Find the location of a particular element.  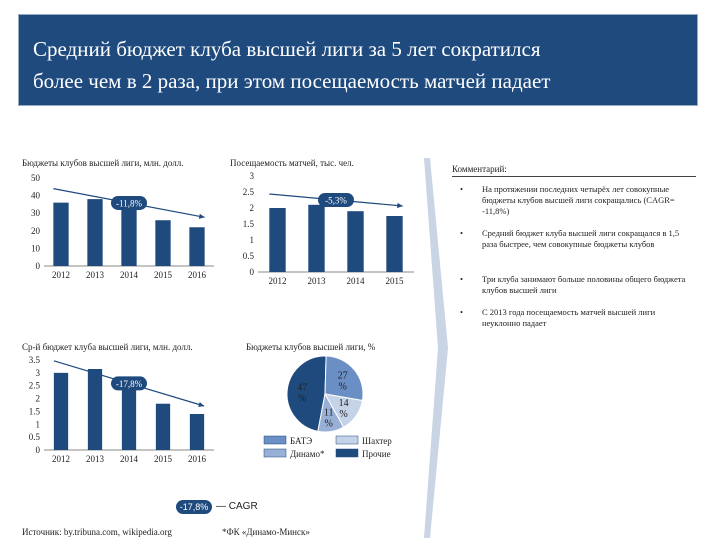

comments-heading: Комментарий: is located at coordinates (574, 170).